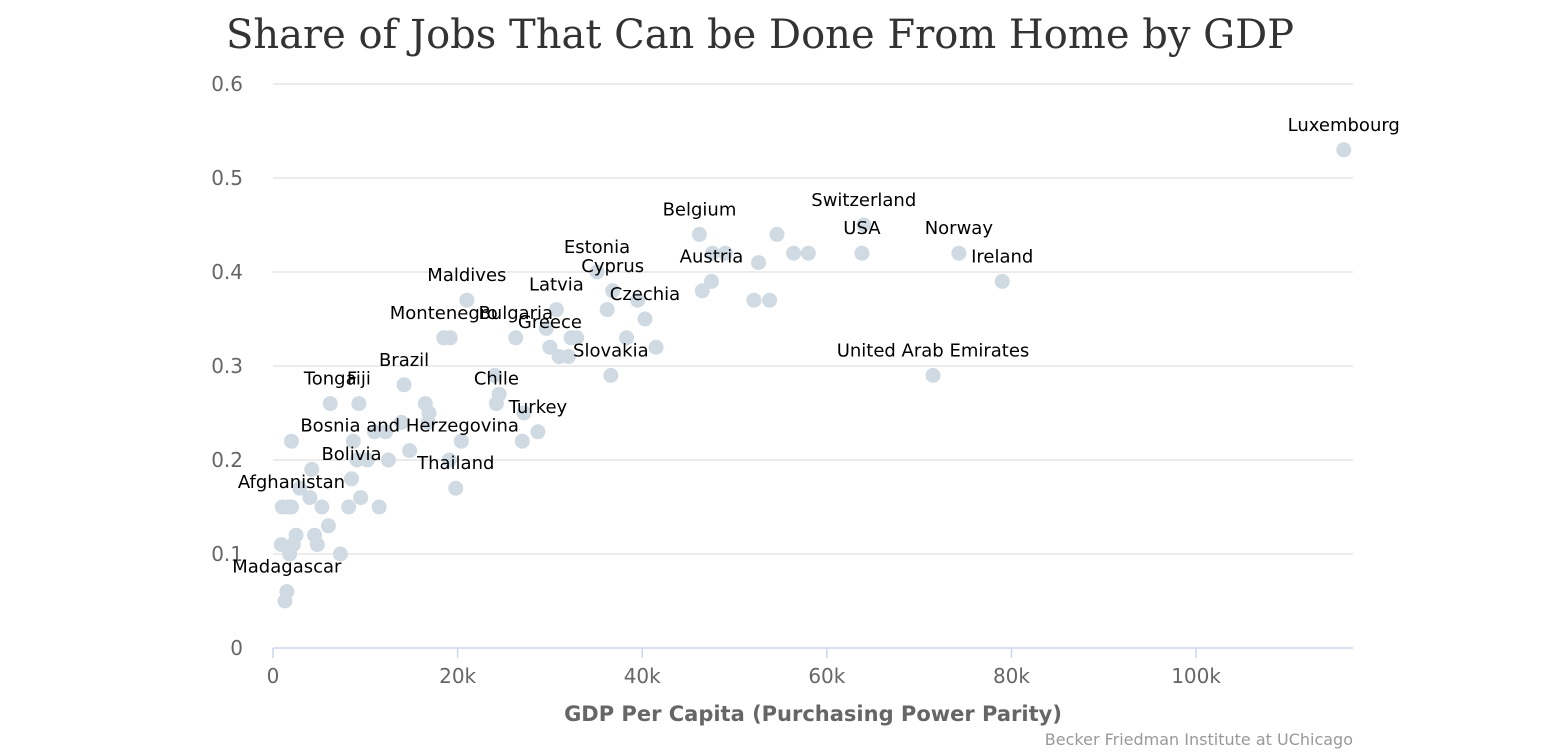 This screenshot has width=1563, height=753. I want to click on x-tick-label: 20k, so click(457, 676).